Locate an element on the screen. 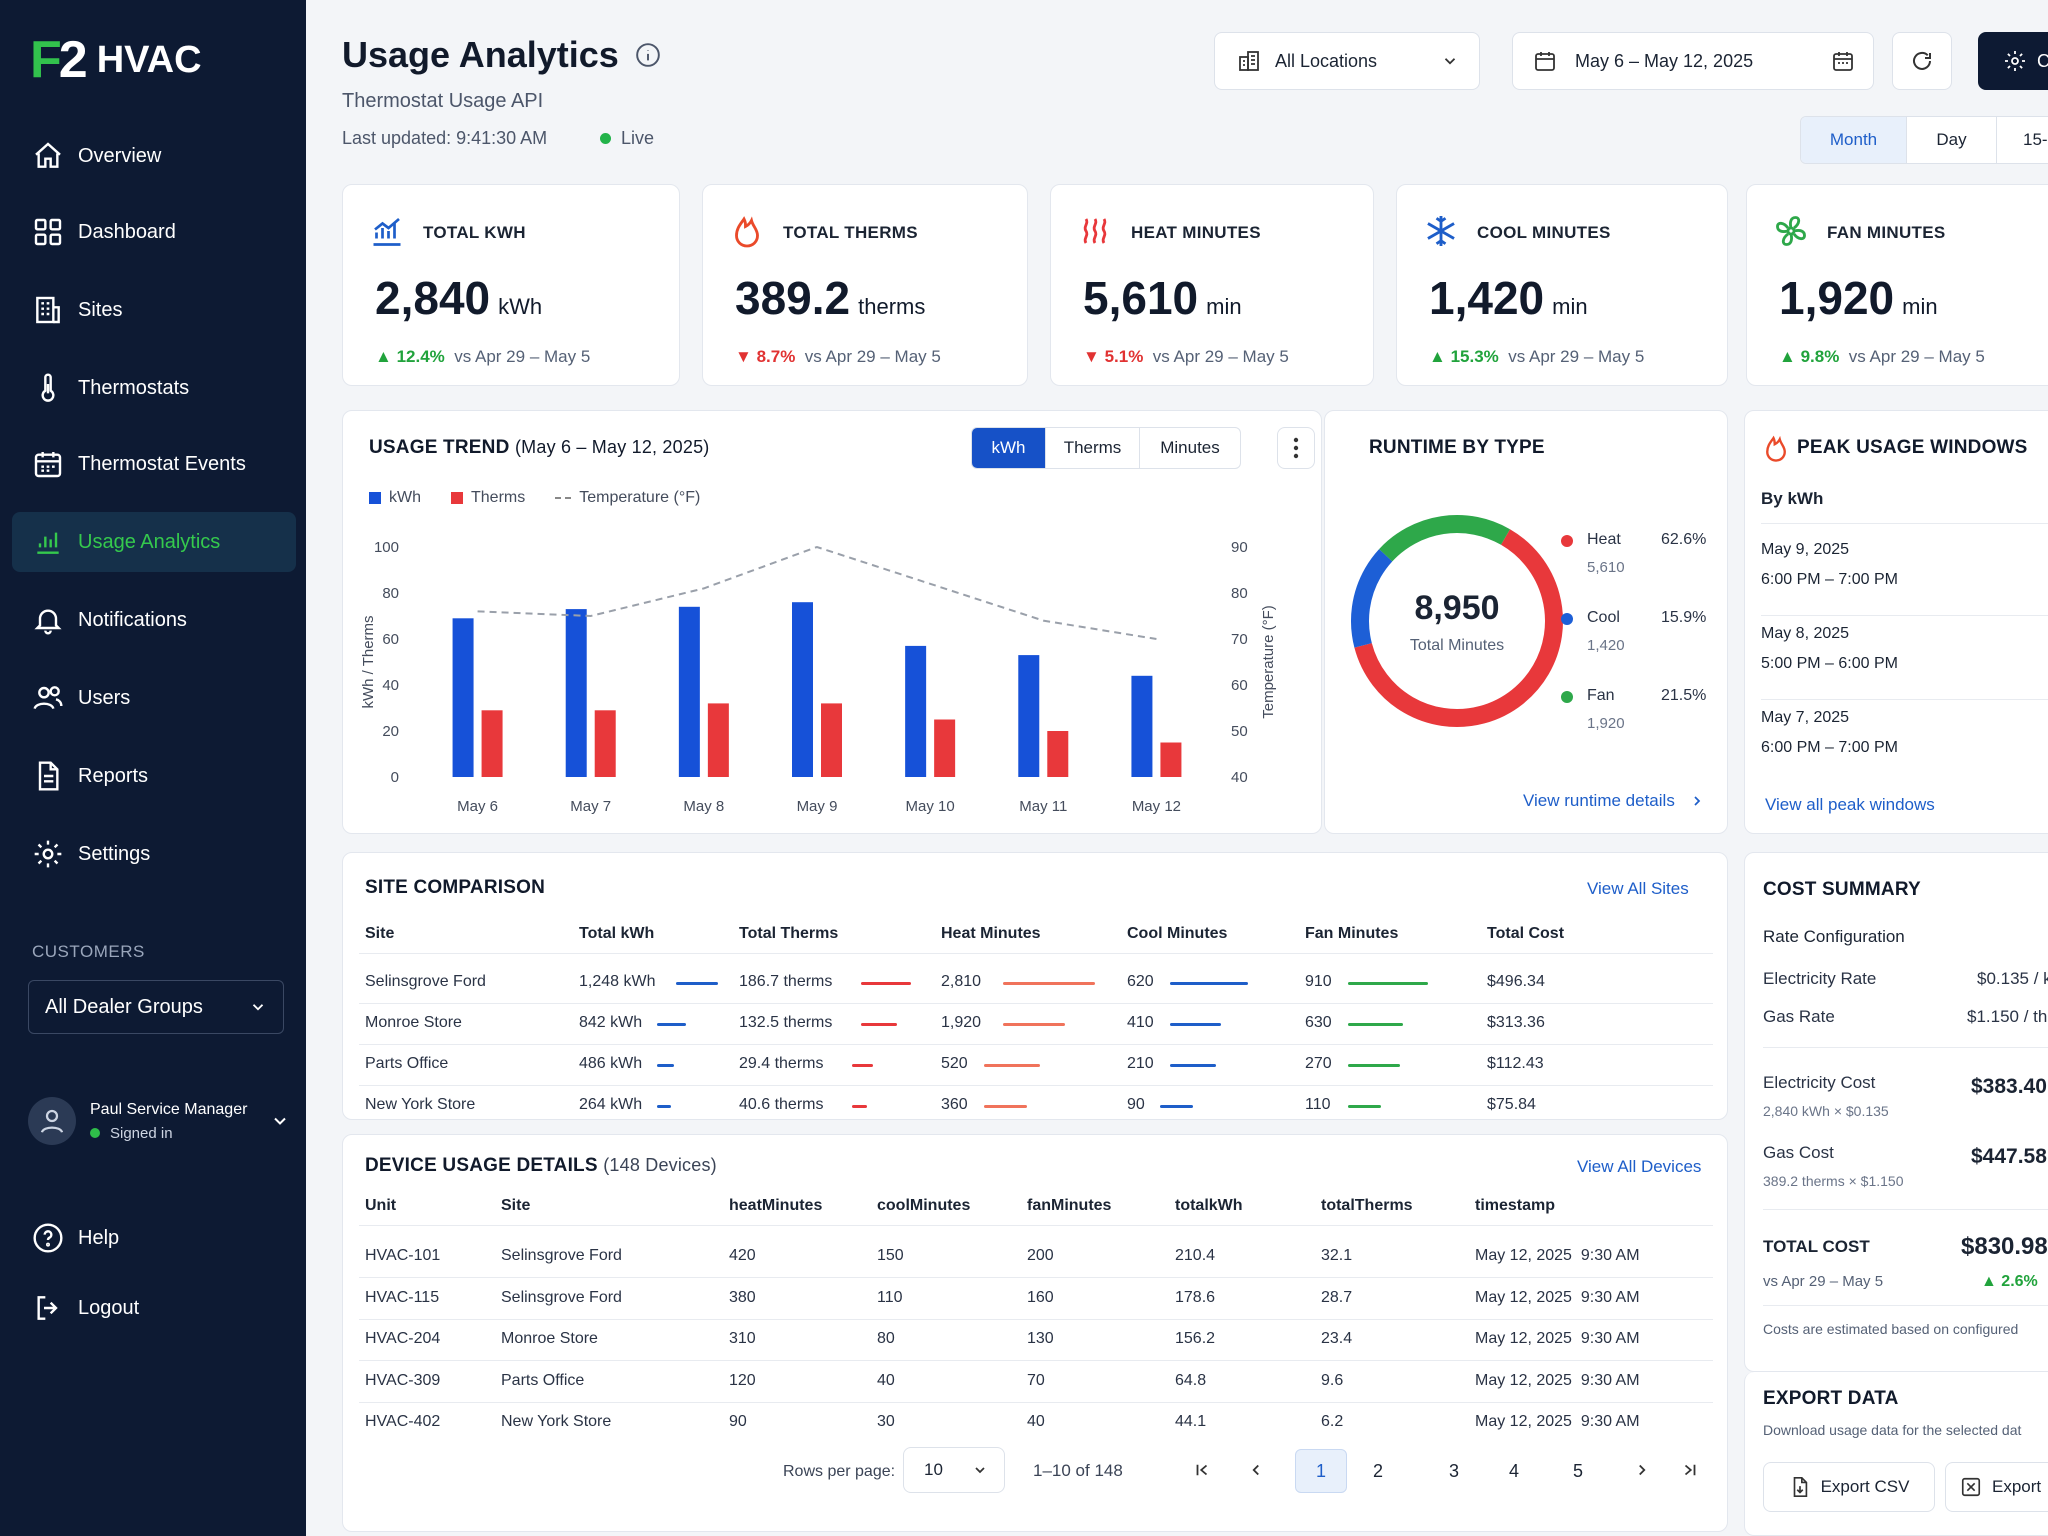  site-col-header: Total kWh is located at coordinates (617, 933).